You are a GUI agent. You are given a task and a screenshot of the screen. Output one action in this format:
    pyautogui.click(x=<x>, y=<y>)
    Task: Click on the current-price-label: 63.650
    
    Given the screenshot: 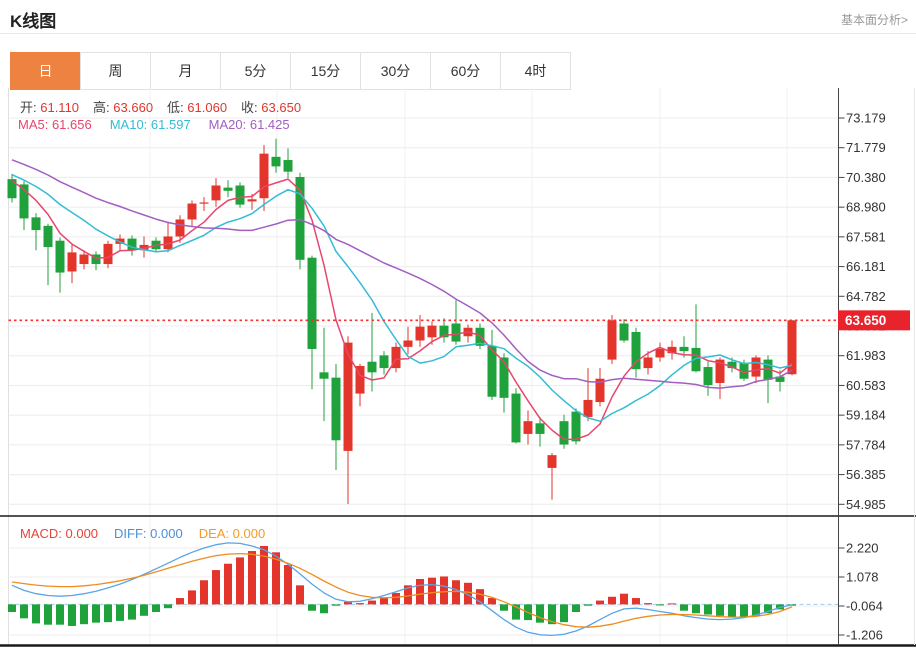 What is the action you would take?
    pyautogui.click(x=874, y=320)
    